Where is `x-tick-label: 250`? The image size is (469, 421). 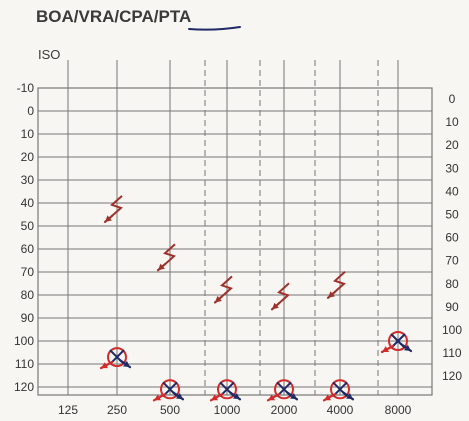
x-tick-label: 250 is located at coordinates (117, 410).